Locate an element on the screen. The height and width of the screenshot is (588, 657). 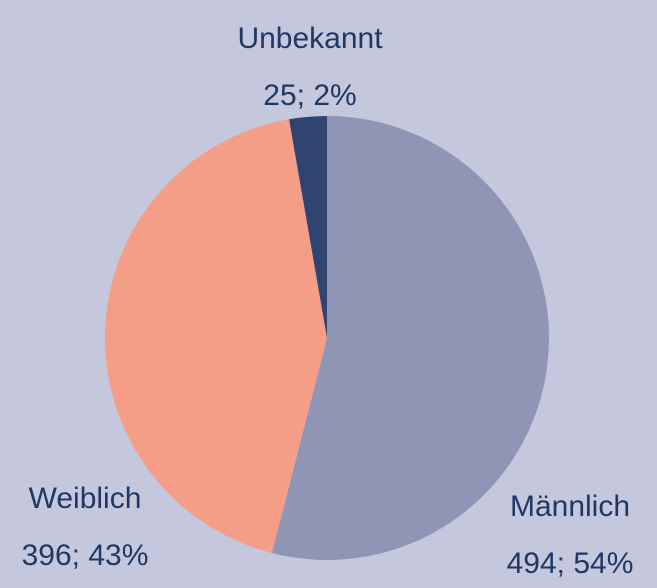
value-label: 25; 2% is located at coordinates (309, 95).